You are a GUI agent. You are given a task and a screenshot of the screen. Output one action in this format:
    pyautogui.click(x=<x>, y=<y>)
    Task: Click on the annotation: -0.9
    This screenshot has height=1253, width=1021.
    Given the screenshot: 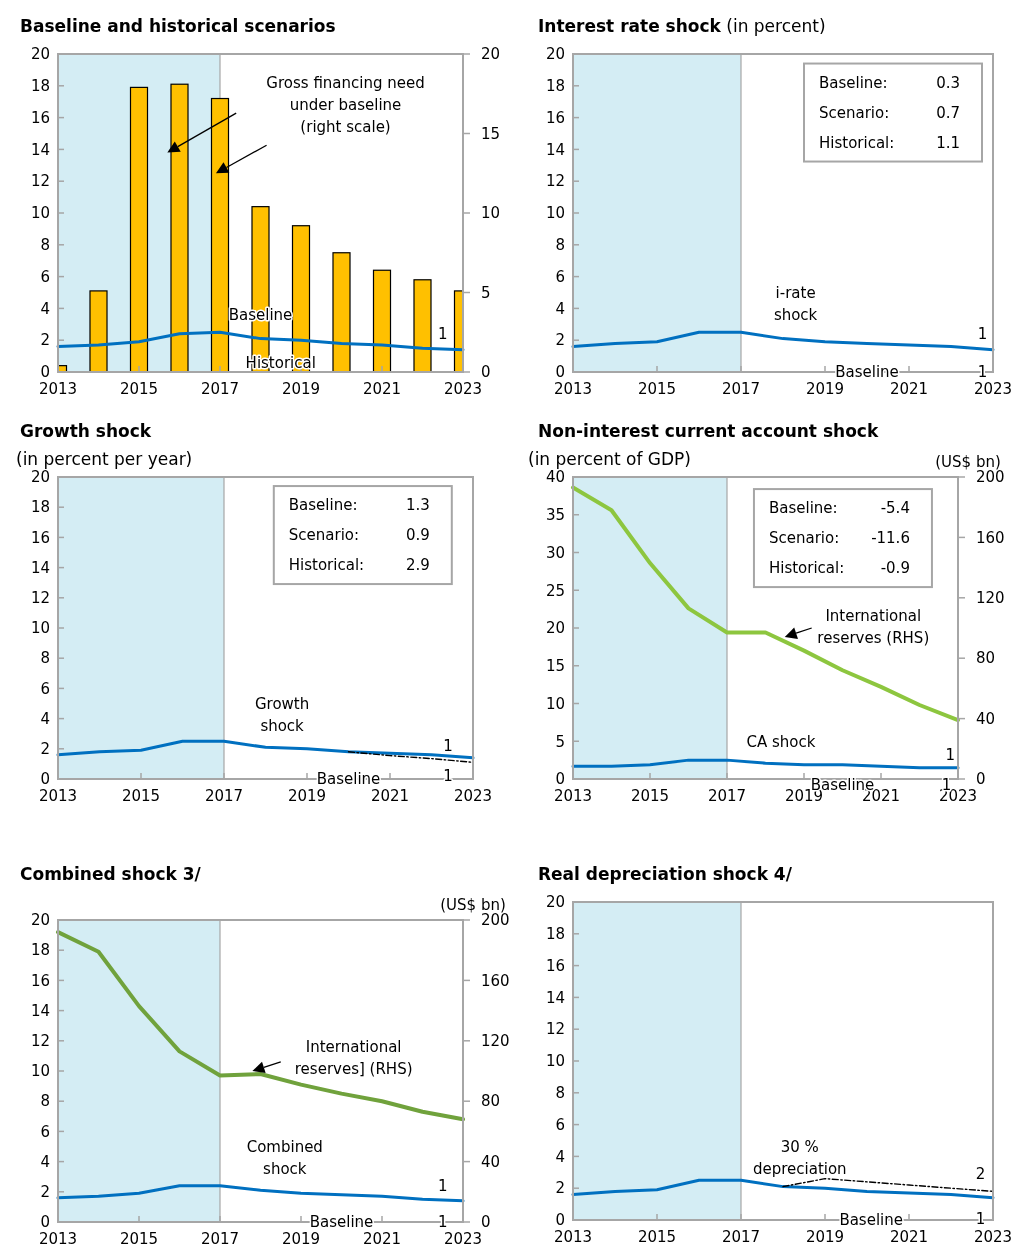 What is the action you would take?
    pyautogui.click(x=895, y=568)
    